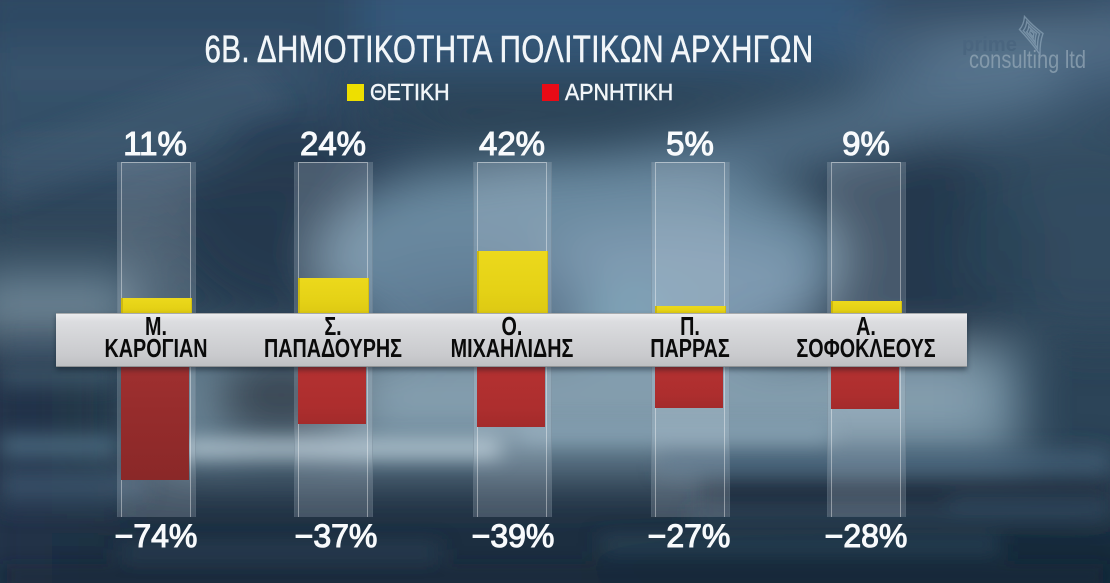 Image resolution: width=1110 pixels, height=583 pixels. What do you see at coordinates (1027, 60) in the screenshot?
I see `svg-text: consulting ltd` at bounding box center [1027, 60].